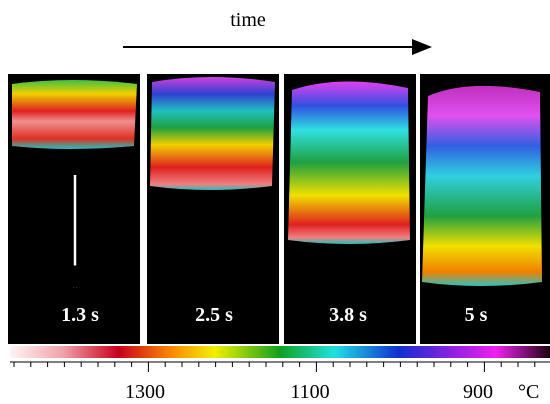  What do you see at coordinates (476, 315) in the screenshot?
I see `panel-label: 5 s` at bounding box center [476, 315].